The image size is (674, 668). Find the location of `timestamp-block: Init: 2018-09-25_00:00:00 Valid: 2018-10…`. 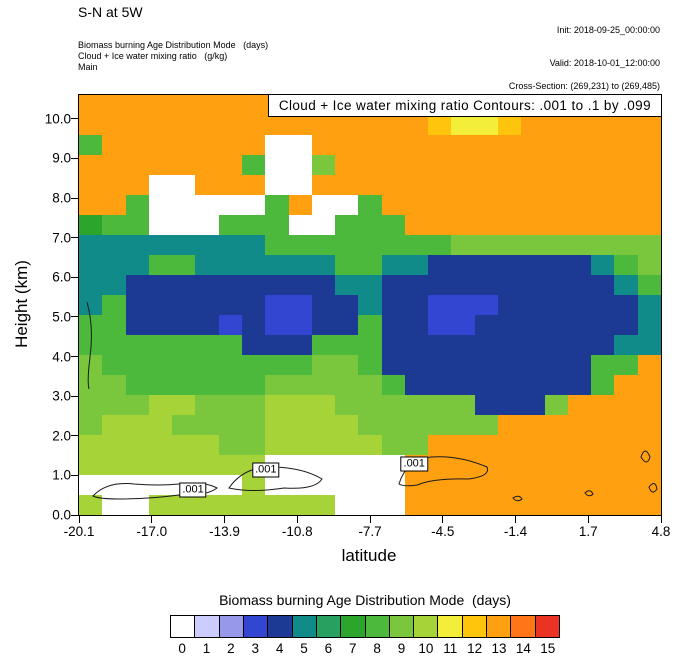

timestamp-block: Init: 2018-09-25_00:00:00 Valid: 2018-10… is located at coordinates (605, 47).